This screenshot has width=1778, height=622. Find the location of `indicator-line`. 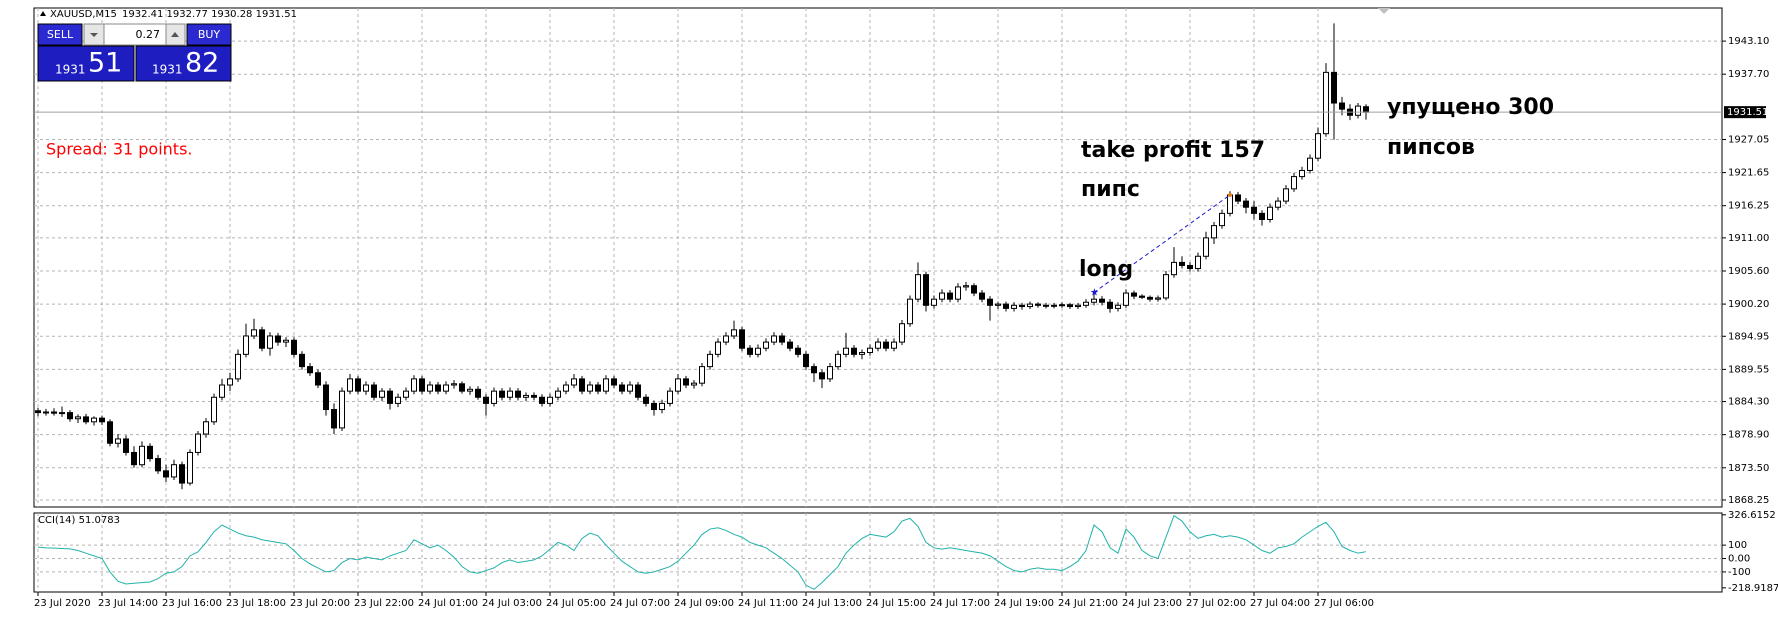

indicator-line is located at coordinates (702, 552).